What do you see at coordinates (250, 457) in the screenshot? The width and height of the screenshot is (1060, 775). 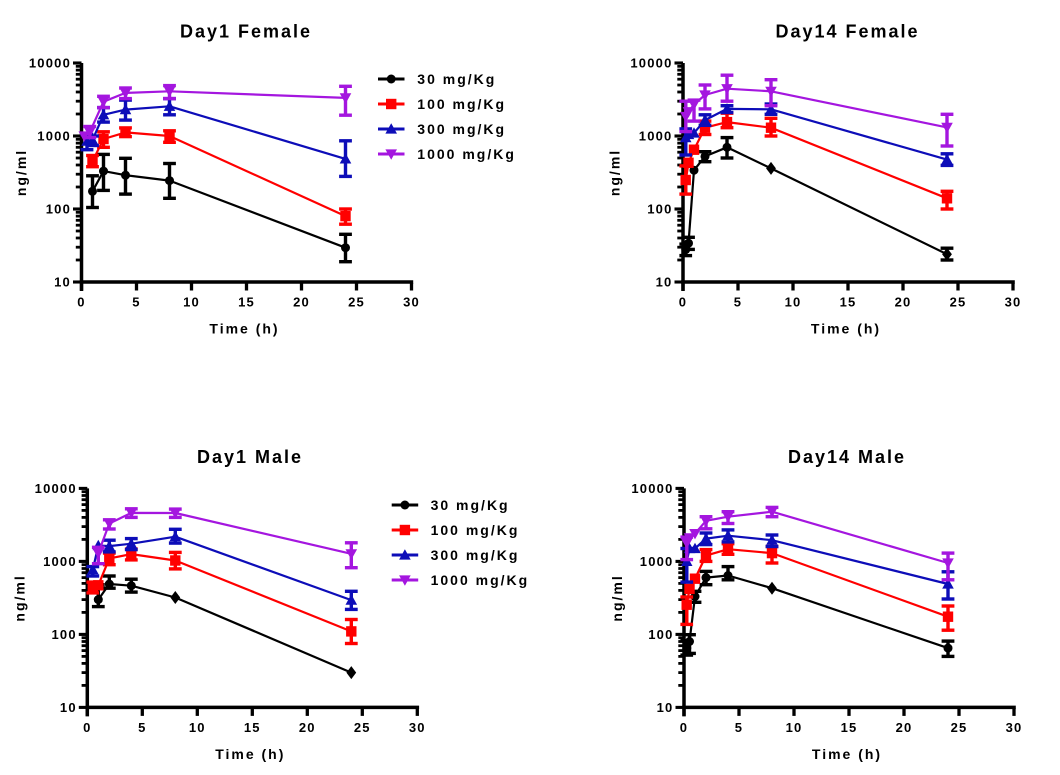 I see `svg-text: Day1 Male` at bounding box center [250, 457].